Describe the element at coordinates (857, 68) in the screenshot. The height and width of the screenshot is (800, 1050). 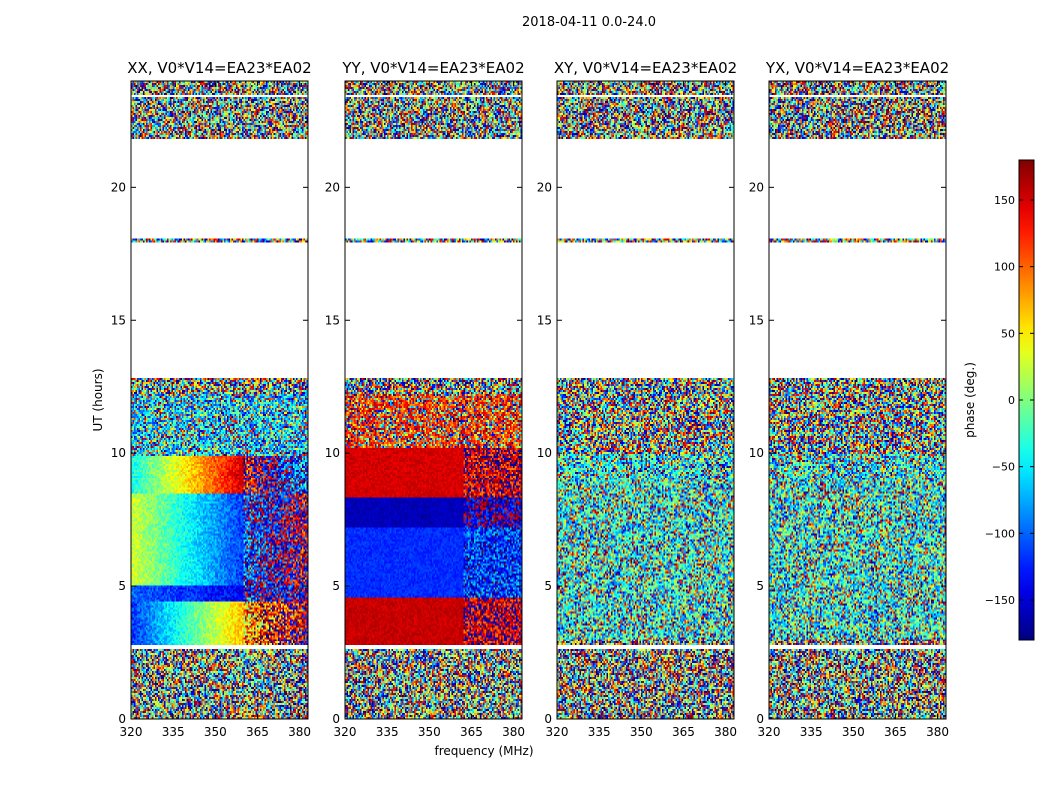
I see `panel-title: YX, V0*V14=EA23*EA02` at that location.